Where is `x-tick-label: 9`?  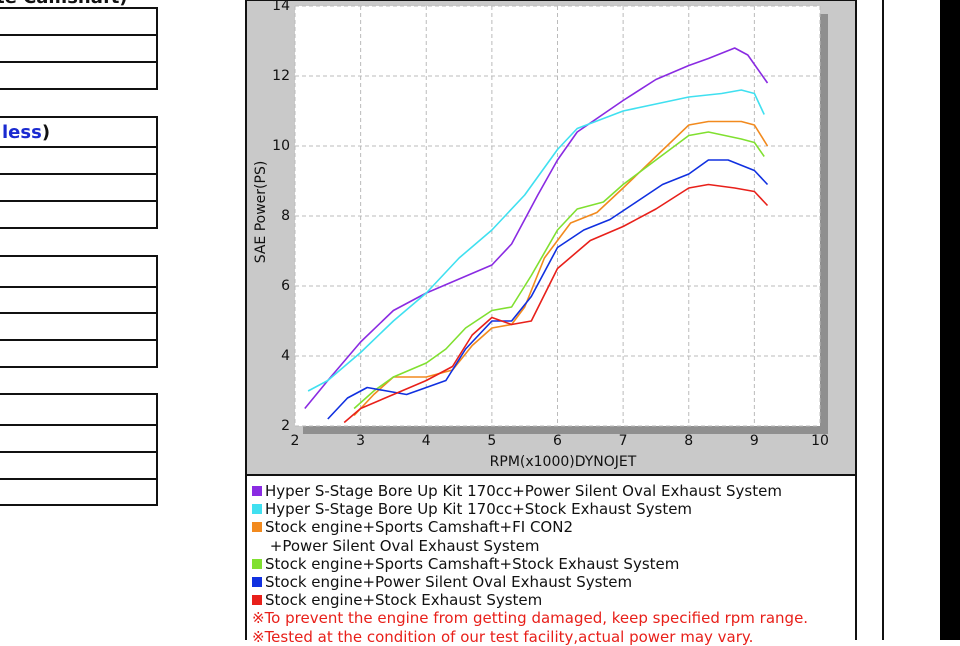
x-tick-label: 9 is located at coordinates (754, 441).